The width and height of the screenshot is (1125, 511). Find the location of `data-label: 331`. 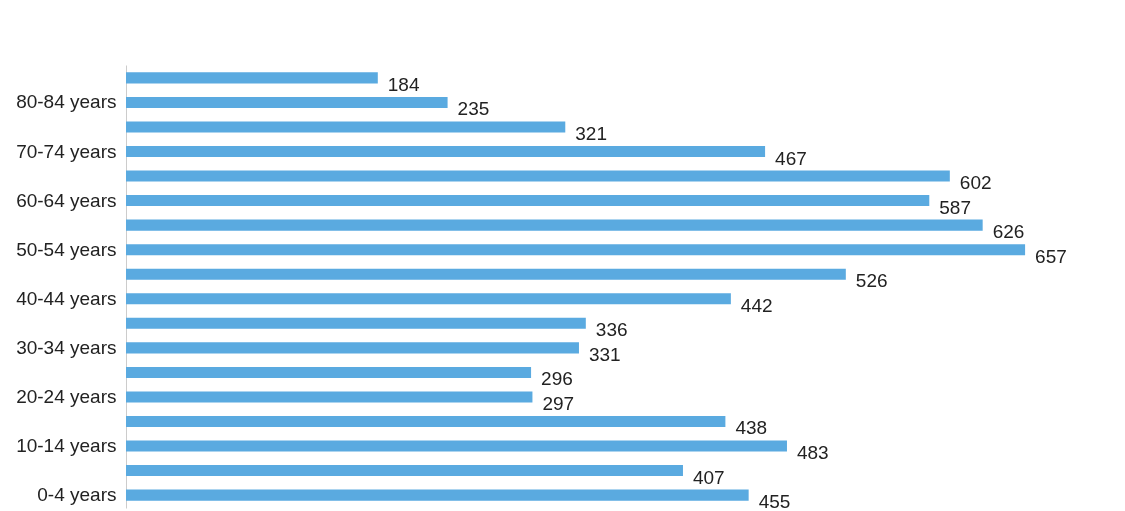

data-label: 331 is located at coordinates (604, 354).